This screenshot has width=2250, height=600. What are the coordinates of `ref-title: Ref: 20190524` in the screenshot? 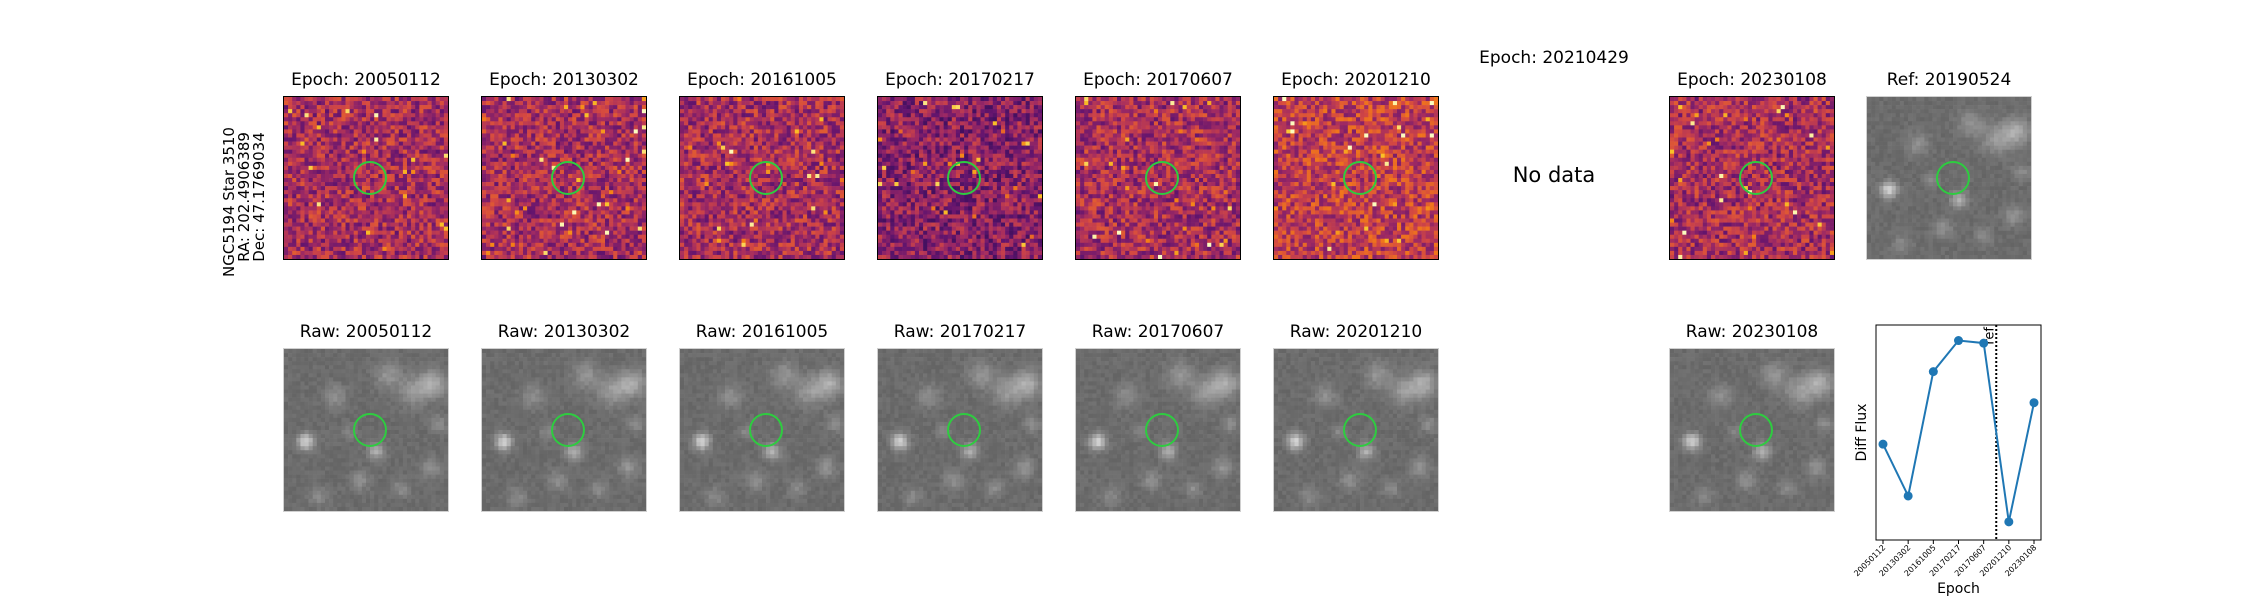 It's located at (1949, 80).